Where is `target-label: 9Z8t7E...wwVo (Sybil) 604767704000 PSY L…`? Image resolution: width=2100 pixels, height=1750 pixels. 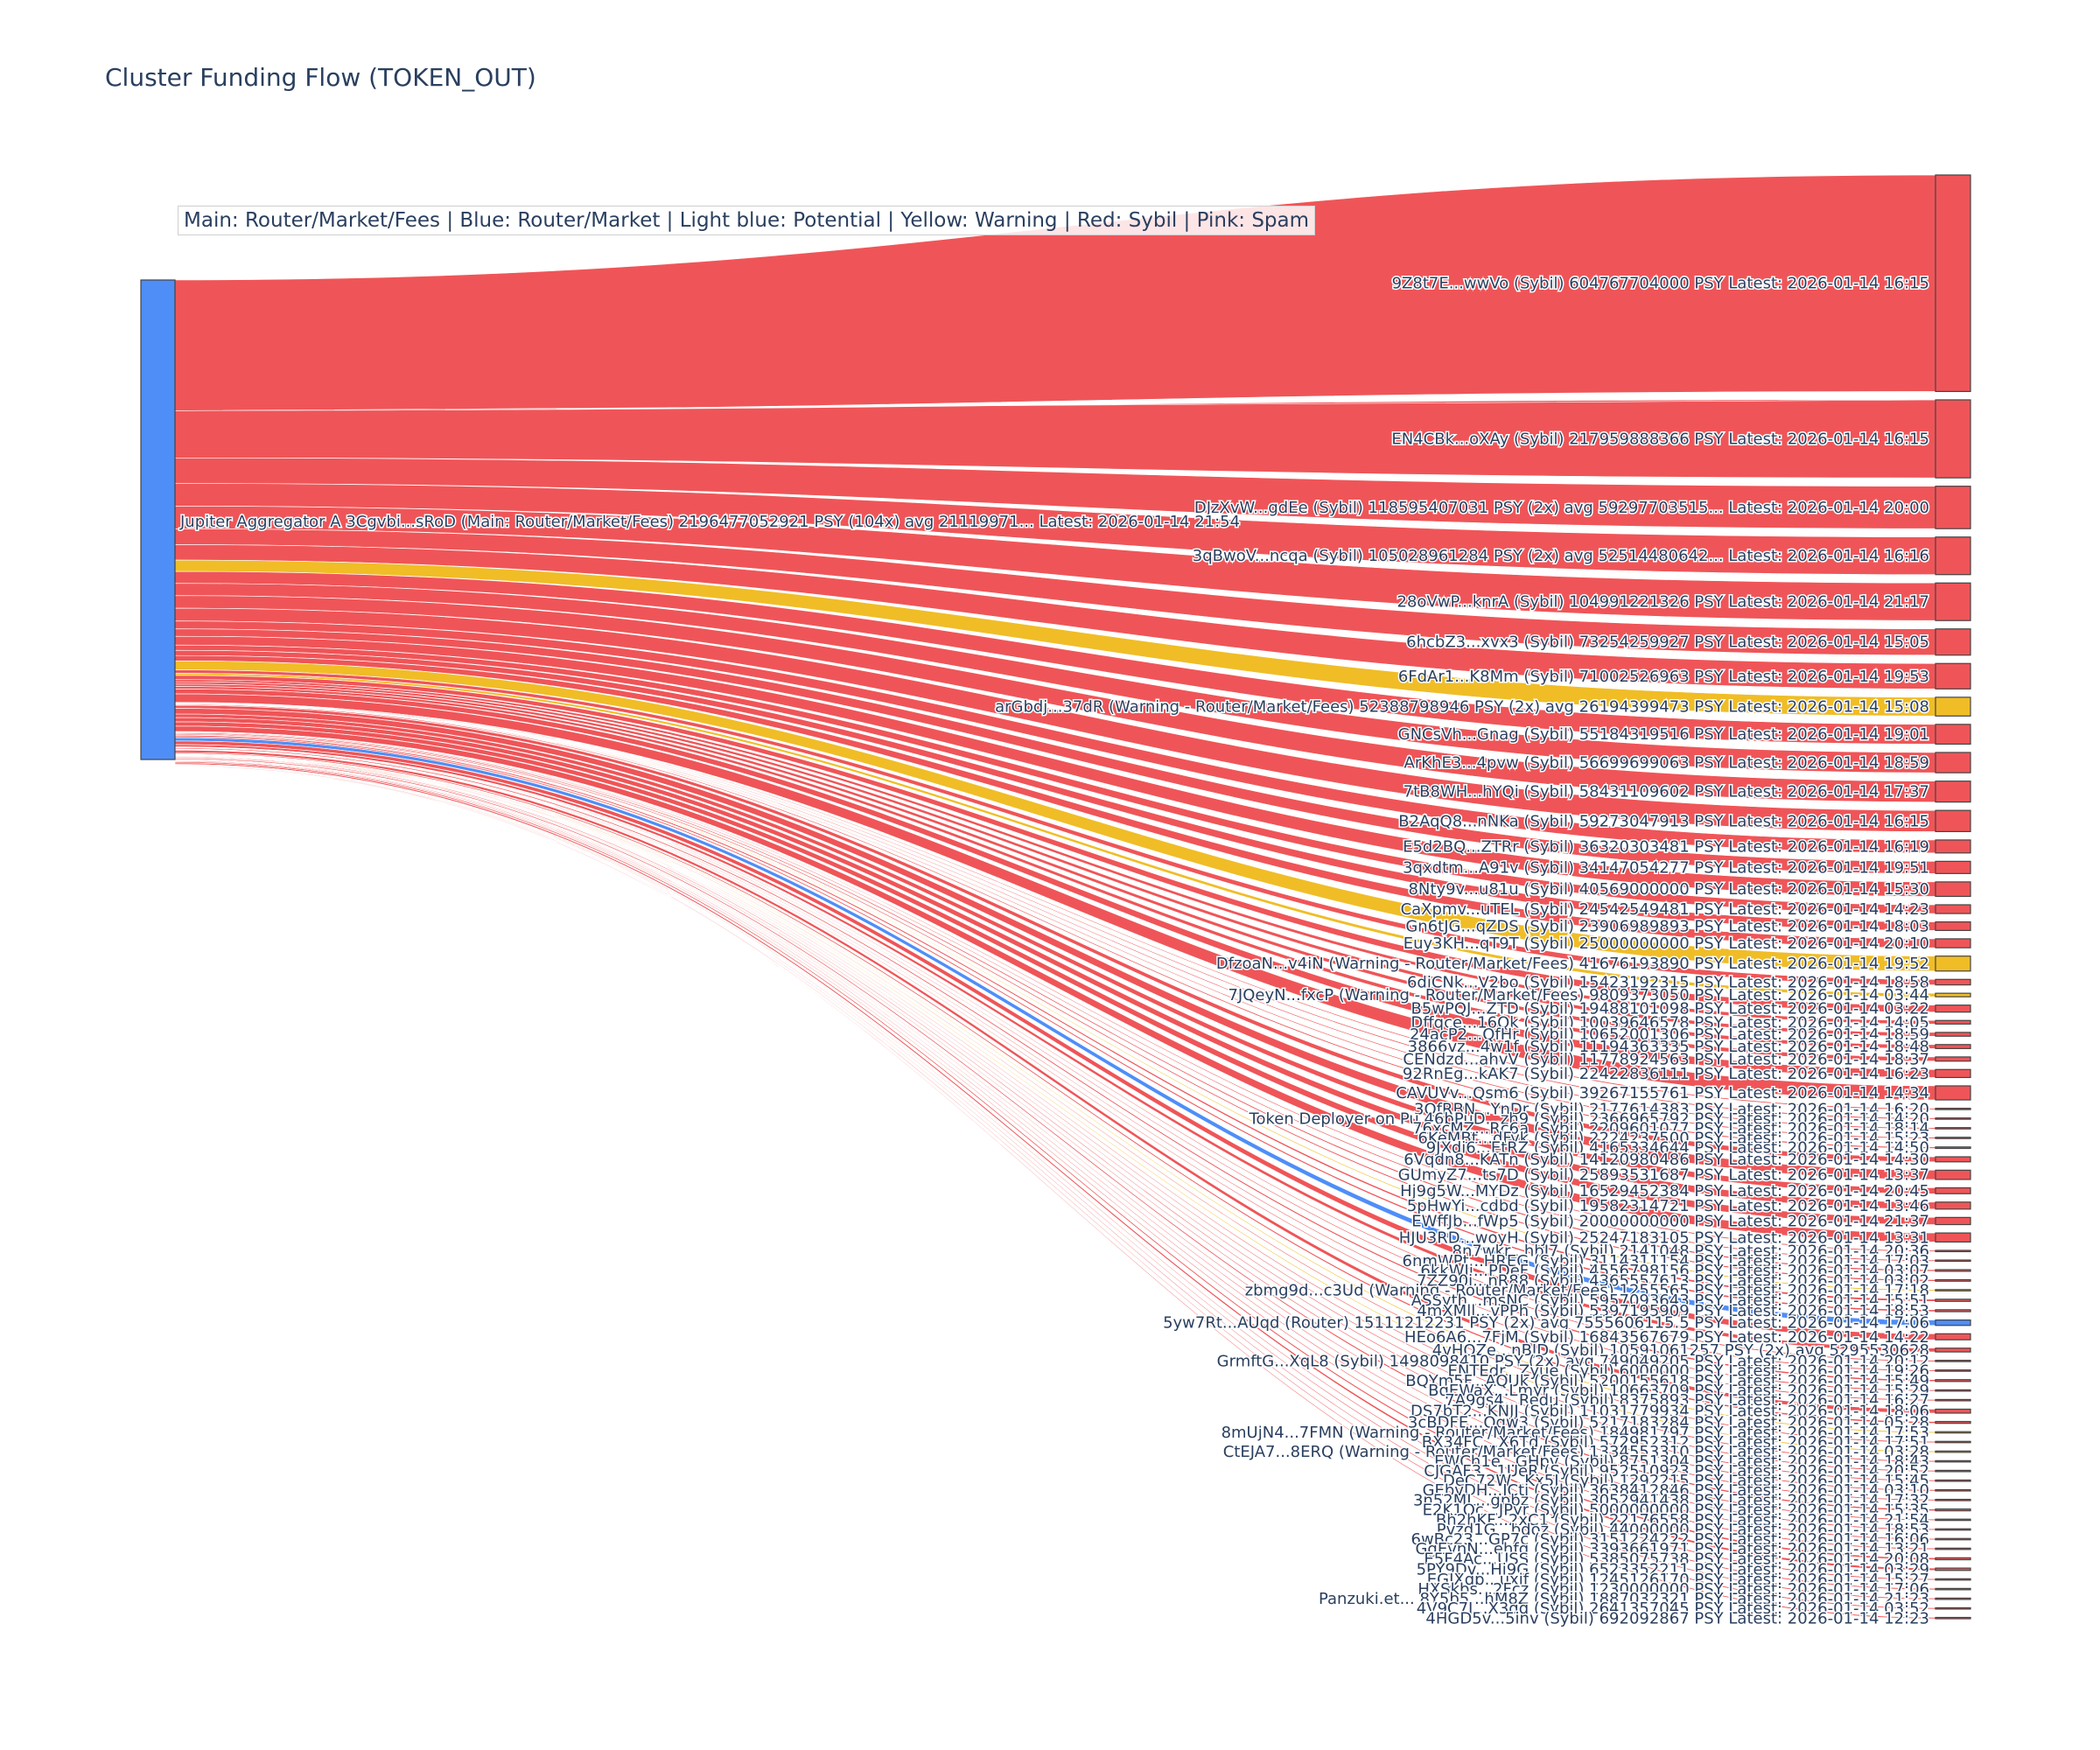
target-label: 9Z8t7E...wwVo (Sybil) 604767704000 PSY L… is located at coordinates (1660, 284).